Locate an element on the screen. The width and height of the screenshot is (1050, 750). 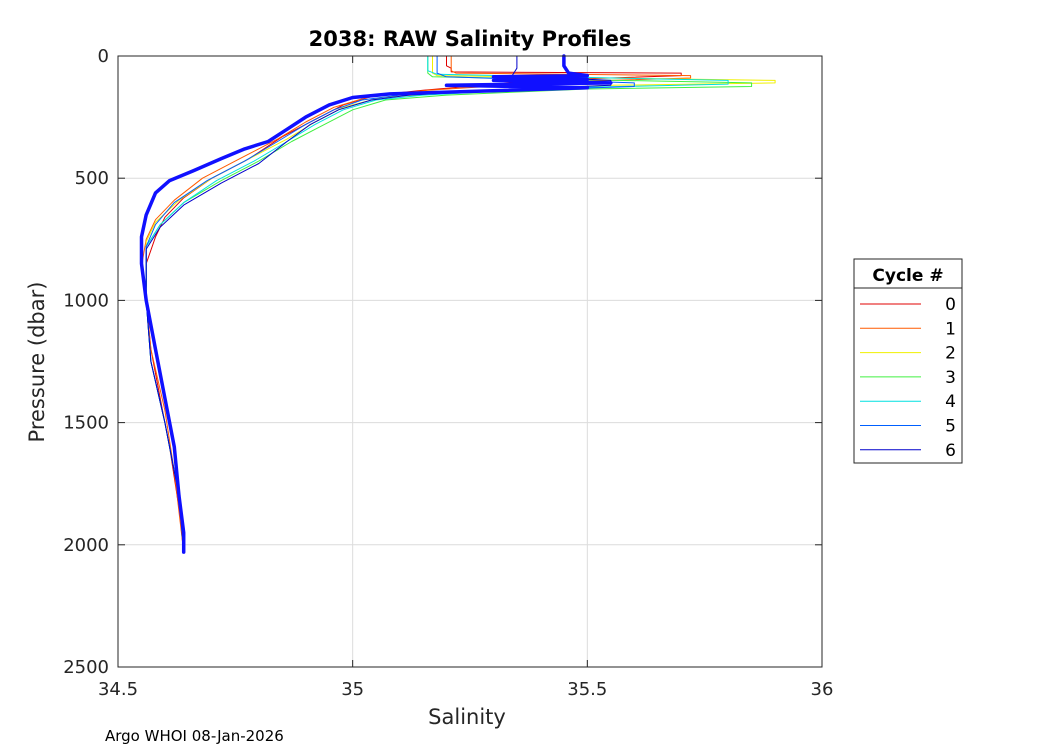
chart-title: 2038: RAW Salinity Profiles is located at coordinates (470, 39).